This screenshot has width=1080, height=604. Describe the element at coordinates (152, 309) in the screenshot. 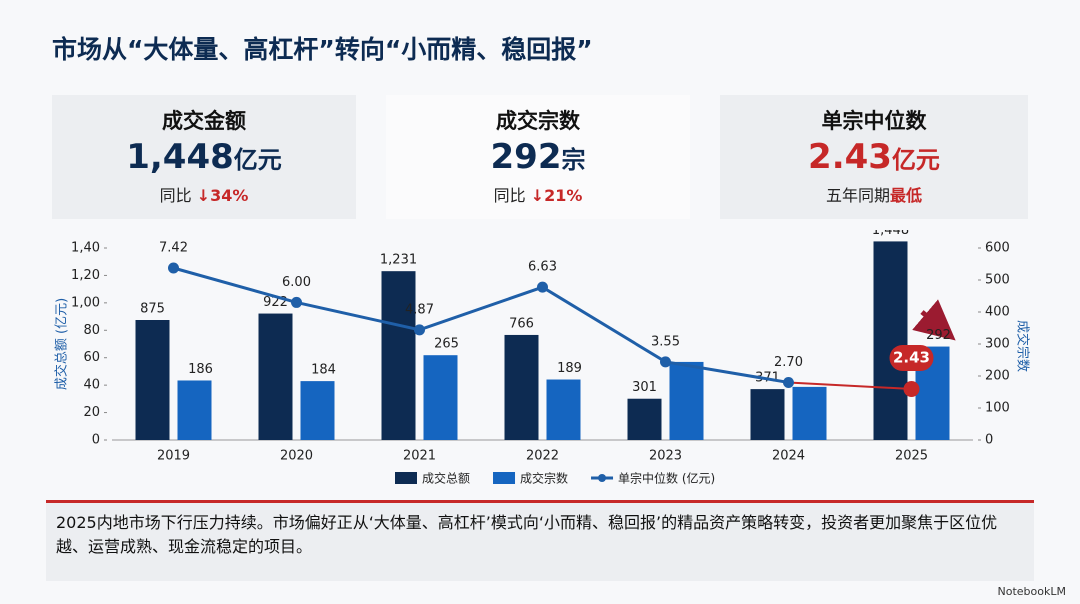

I see `bar-value-label: 875` at that location.